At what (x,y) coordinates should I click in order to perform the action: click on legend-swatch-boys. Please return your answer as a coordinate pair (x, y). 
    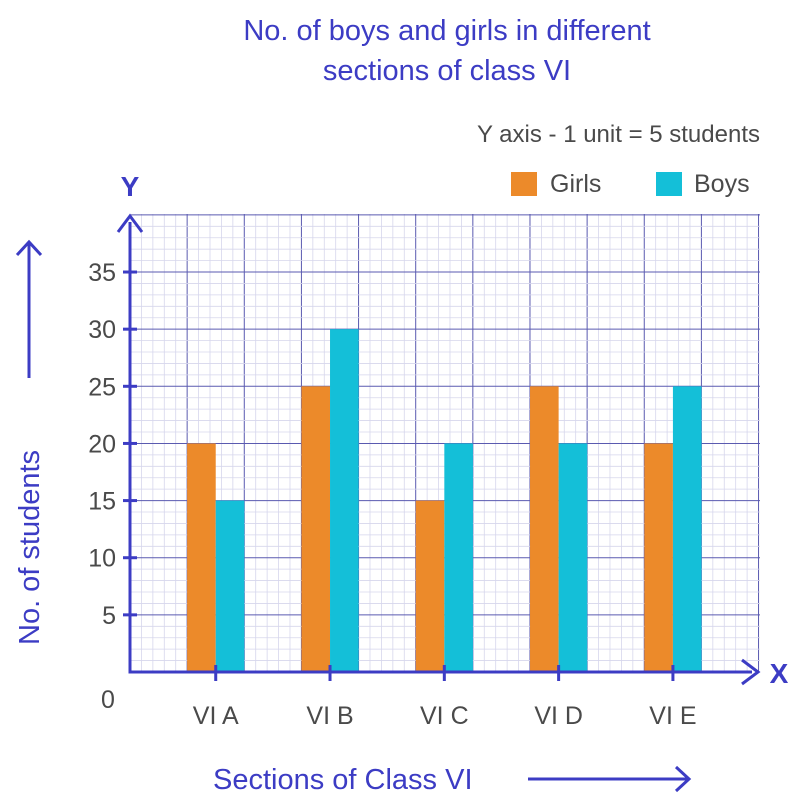
    Looking at the image, I should click on (669, 184).